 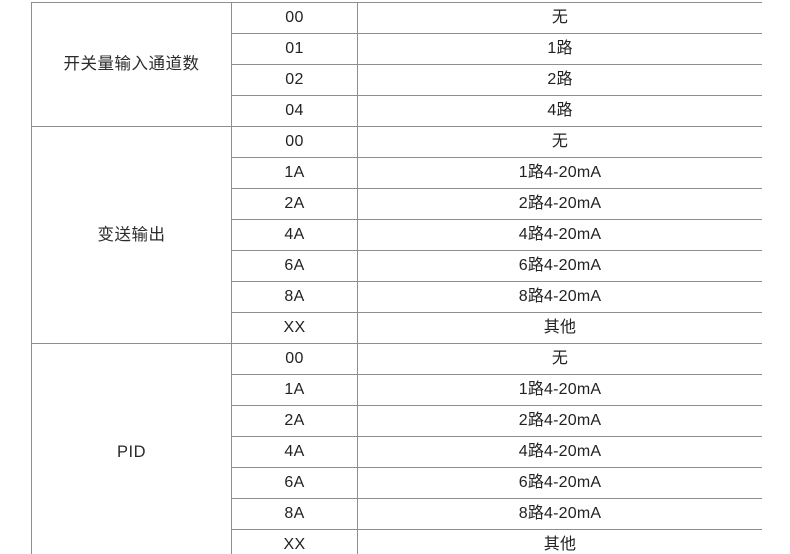 I want to click on table-row: 04 4路, so click(x=397, y=111).